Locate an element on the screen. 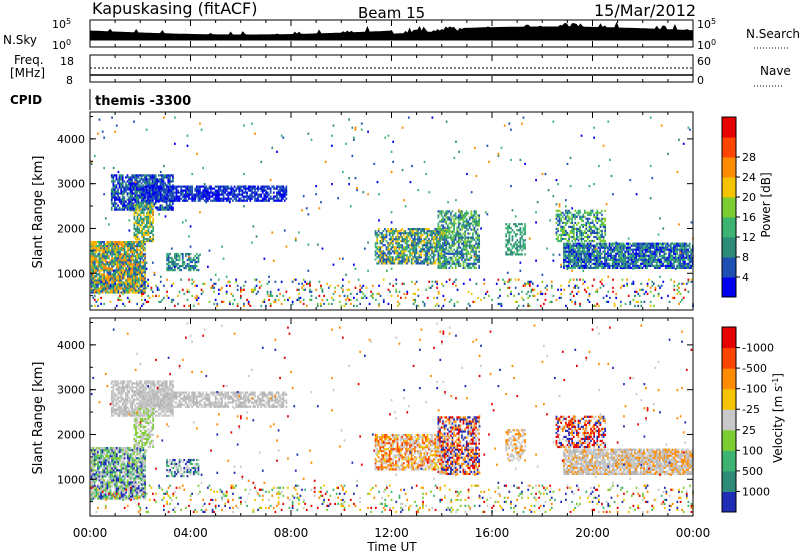 This screenshot has height=554, width=800. noise-left-label: N.Sky is located at coordinates (20, 40).